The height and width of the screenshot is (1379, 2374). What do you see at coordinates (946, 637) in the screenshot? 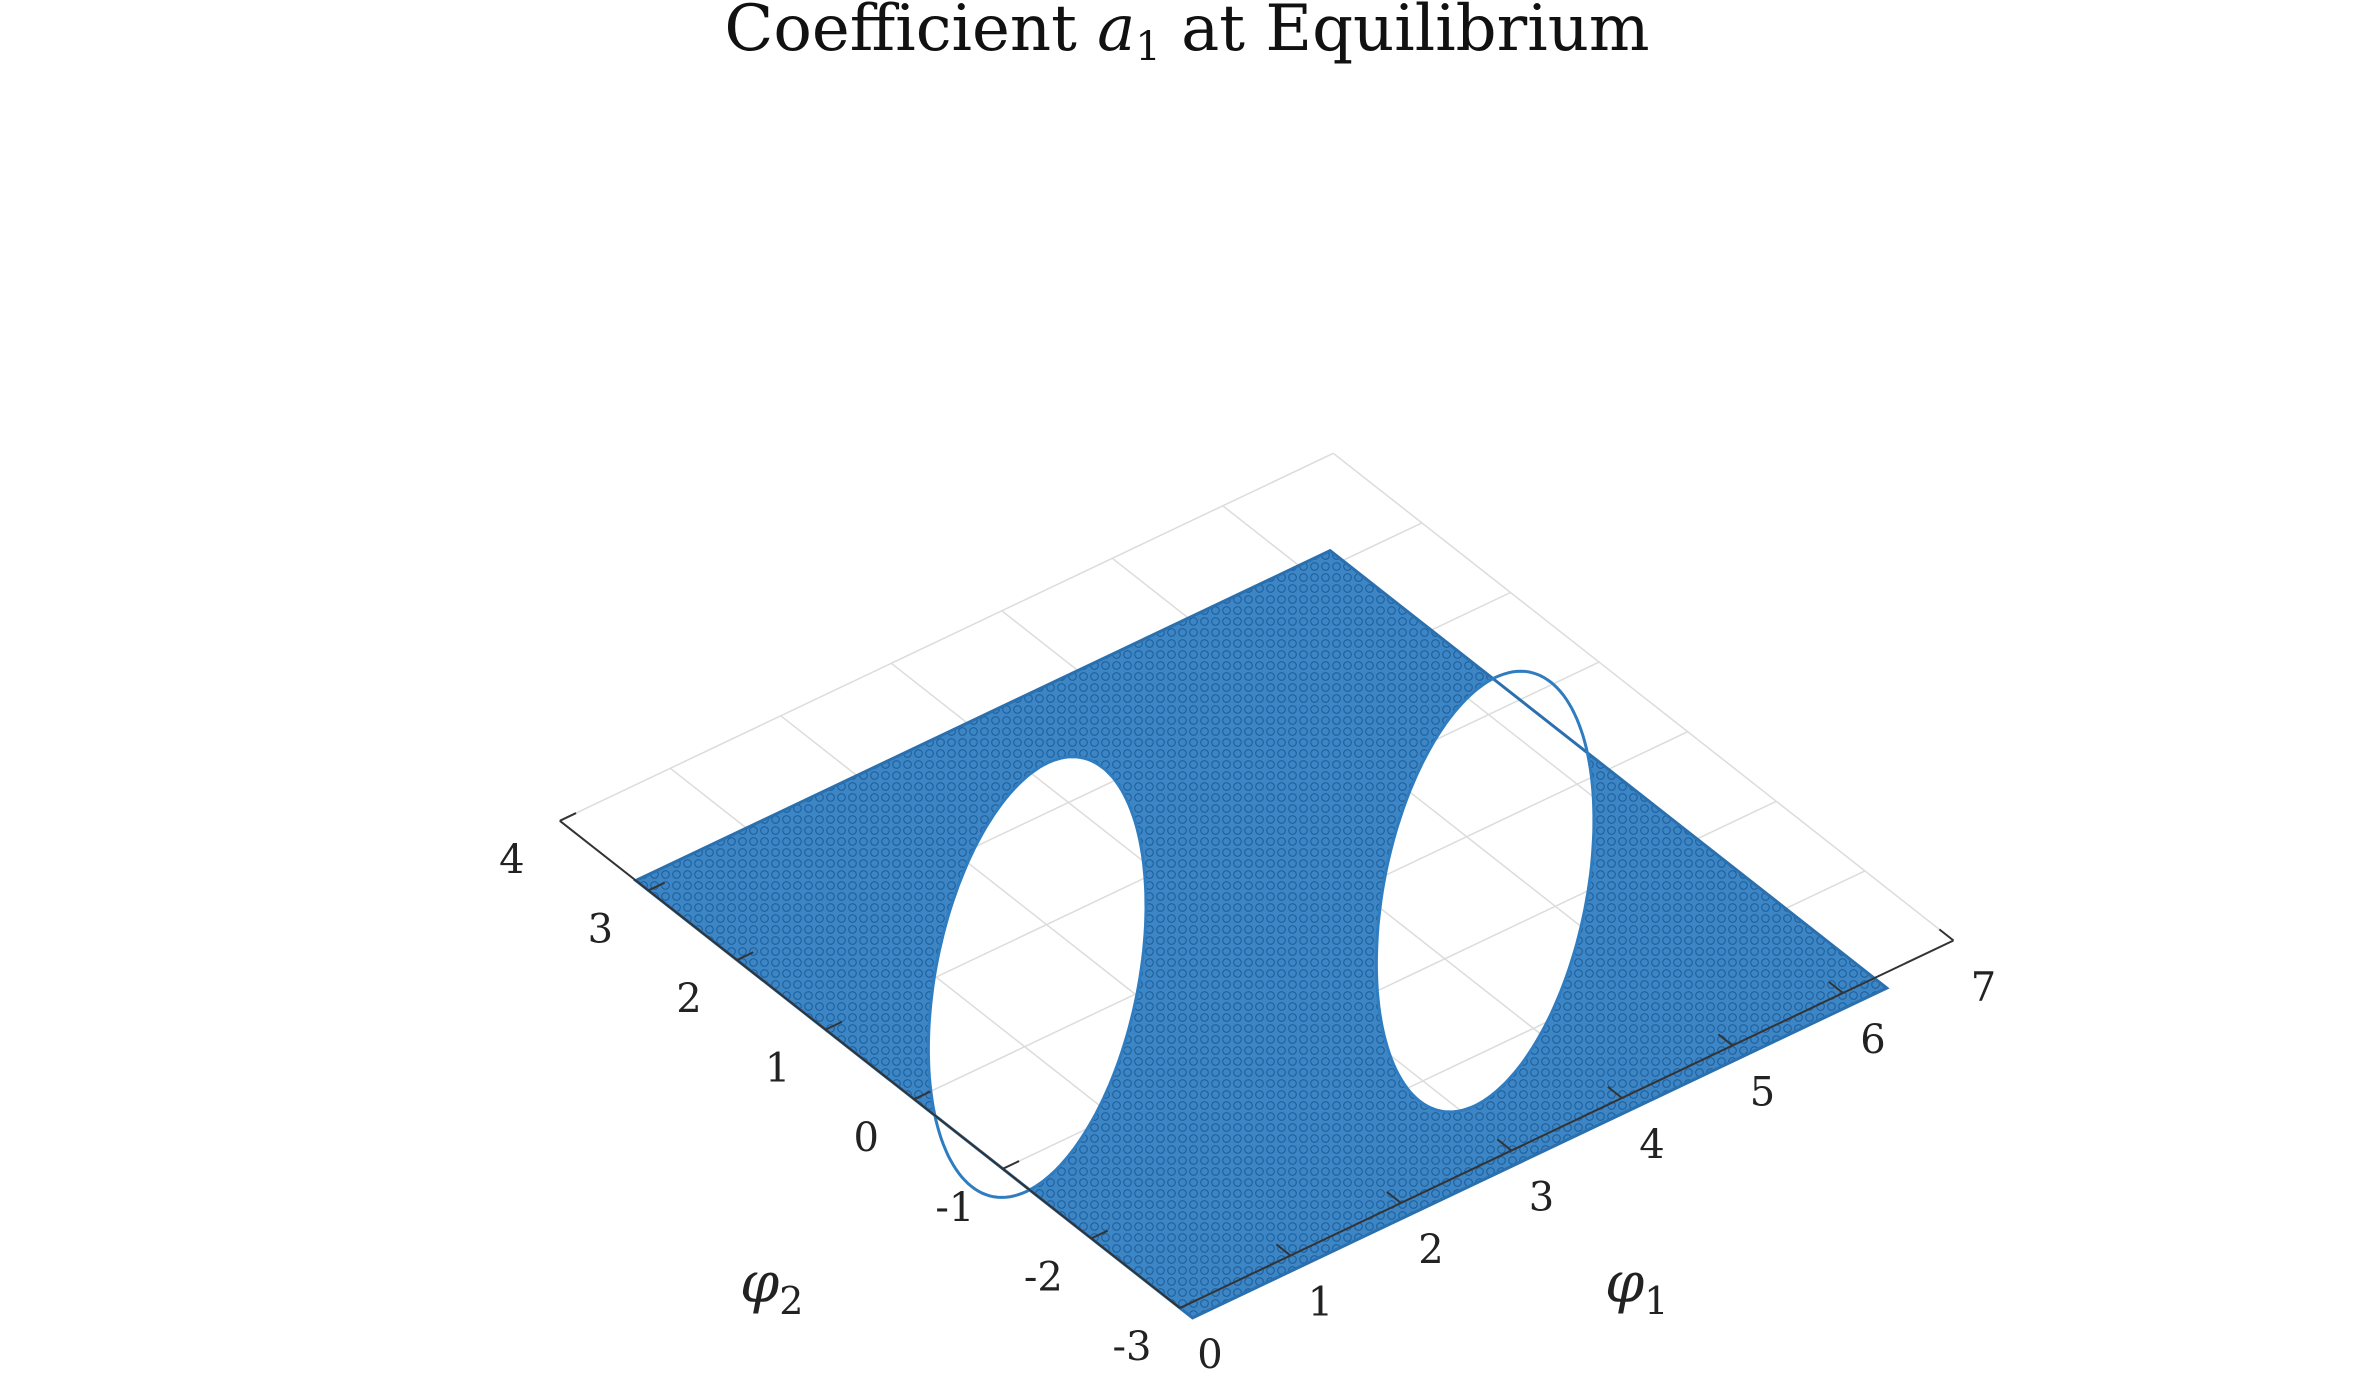
I see `grid-line-y` at bounding box center [946, 637].